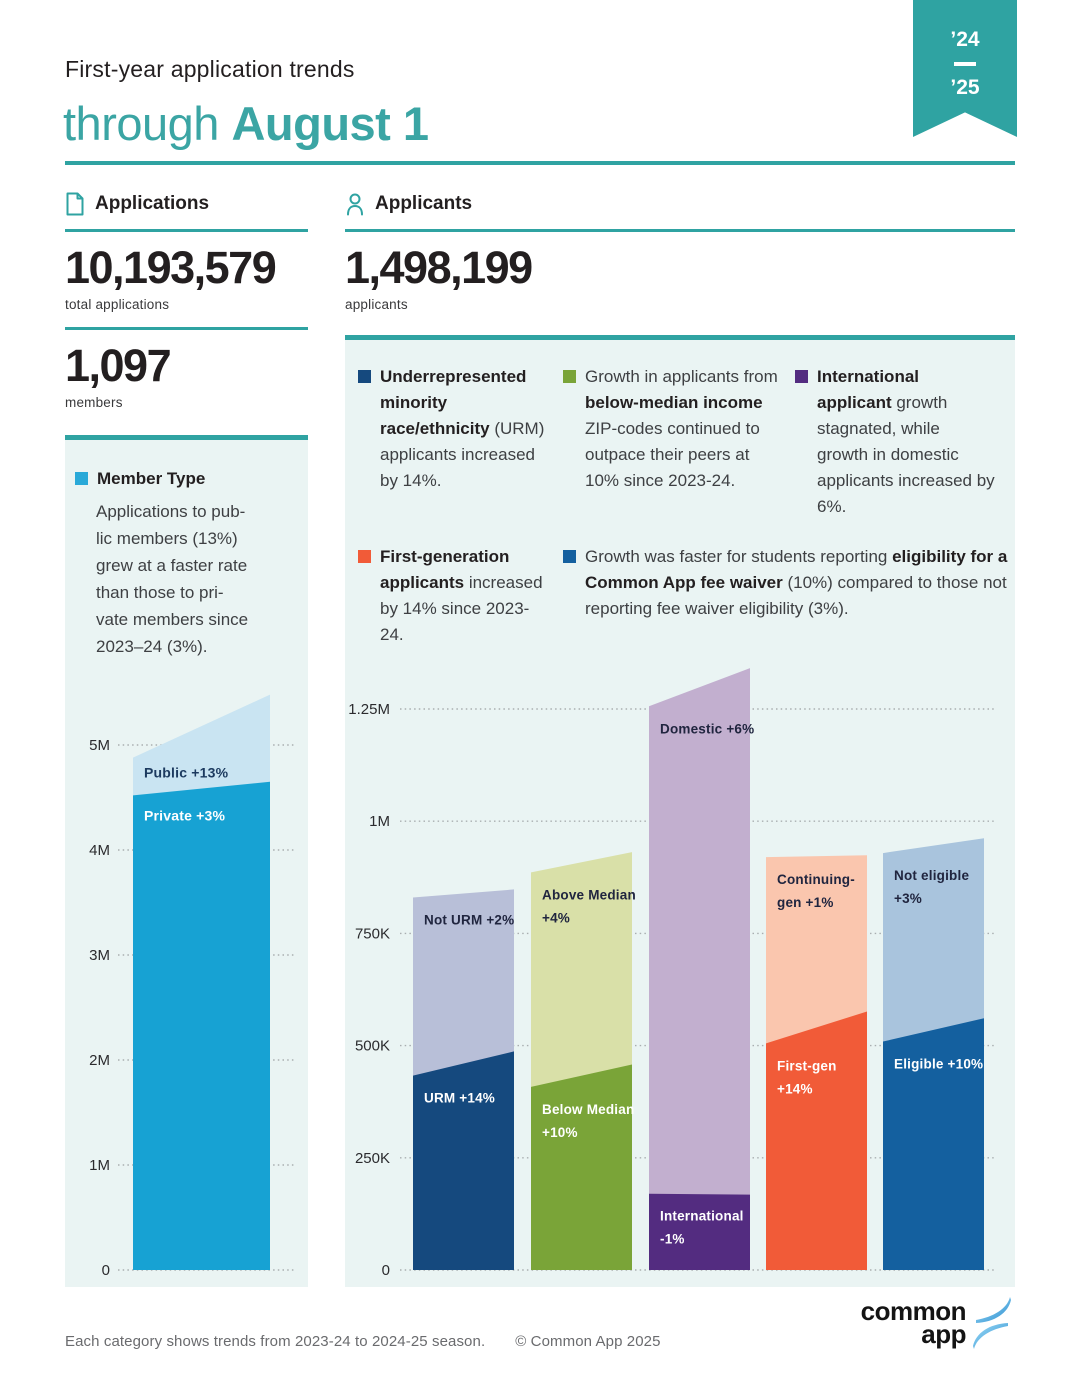 This screenshot has width=1080, height=1398. What do you see at coordinates (99, 745) in the screenshot?
I see `svg-text: 5M` at bounding box center [99, 745].